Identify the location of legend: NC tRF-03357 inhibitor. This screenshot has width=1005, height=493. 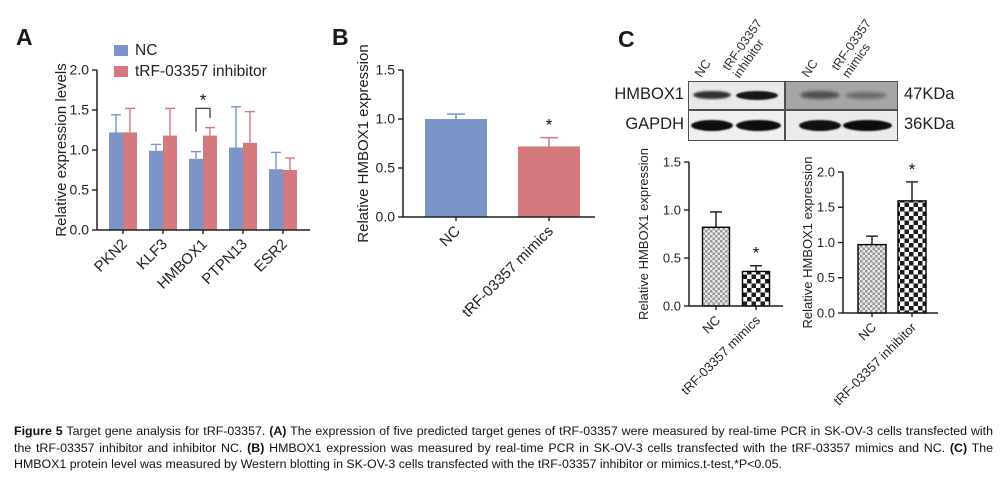
(190, 61).